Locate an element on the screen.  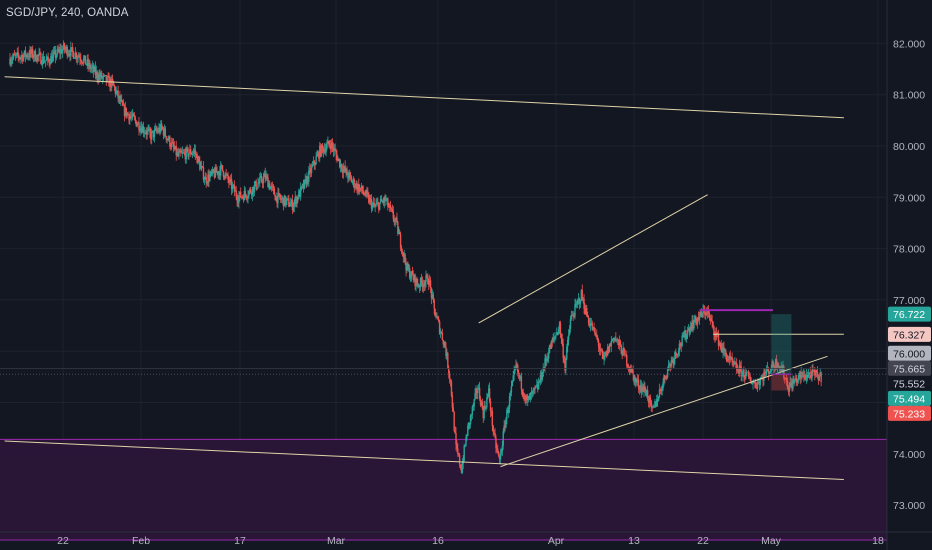
price-badge-label: 76.000 is located at coordinates (909, 354).